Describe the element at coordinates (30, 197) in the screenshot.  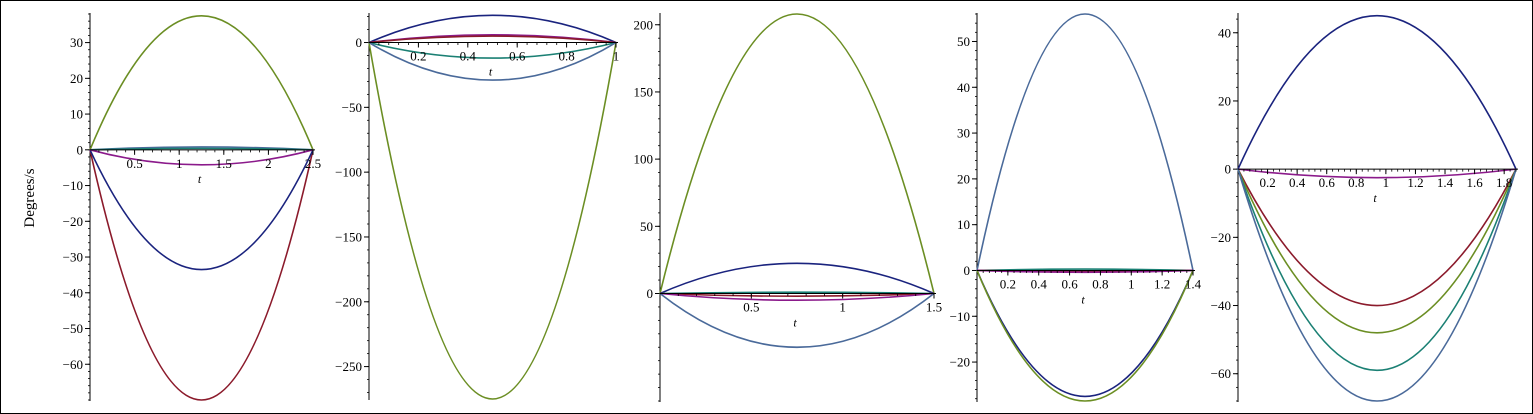
I see `y-axis-label: Degrees/s` at that location.